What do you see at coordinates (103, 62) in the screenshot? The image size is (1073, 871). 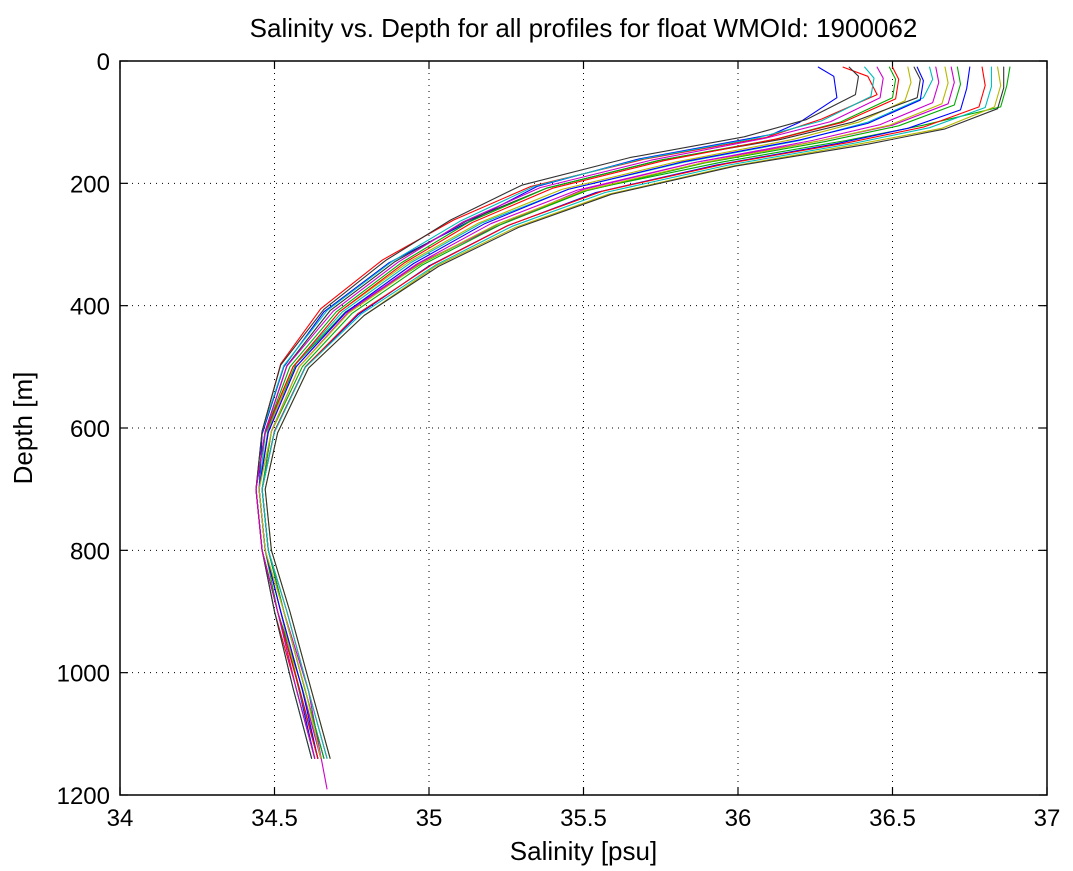 I see `y-tick-label: 0` at bounding box center [103, 62].